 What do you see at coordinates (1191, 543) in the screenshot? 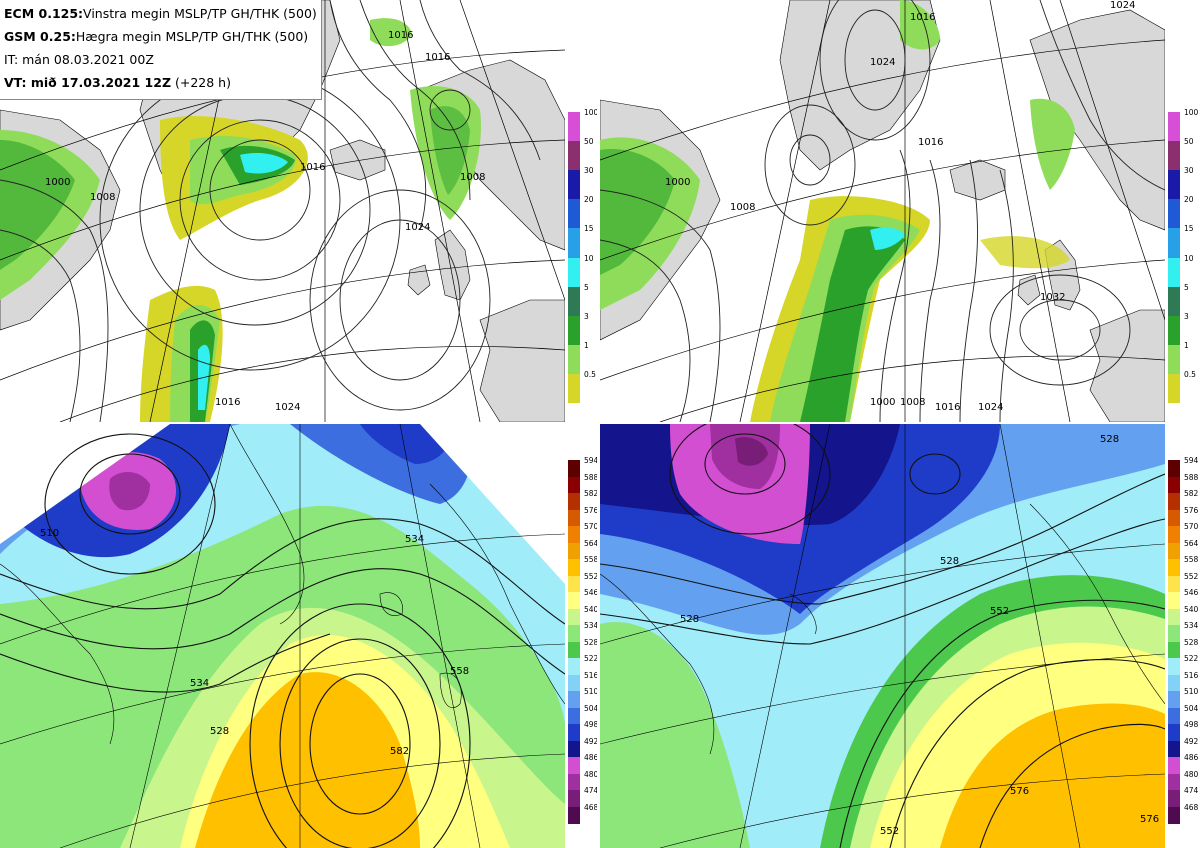
I see `colorbar-tick-label: 564` at bounding box center [1191, 543].